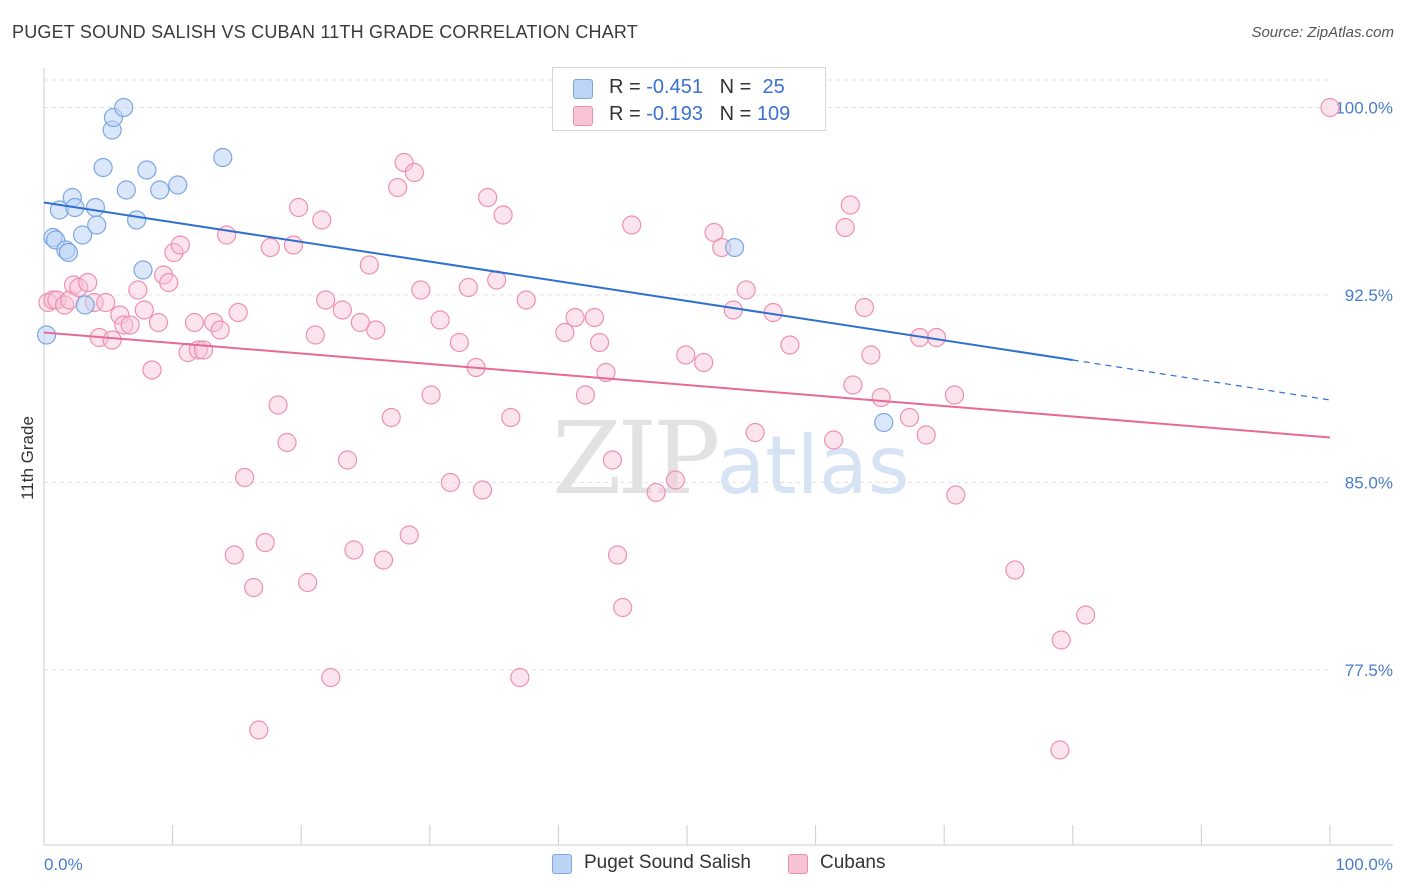 The image size is (1406, 892). What do you see at coordinates (687, 385) in the screenshot?
I see `trend-line-cubans` at bounding box center [687, 385].